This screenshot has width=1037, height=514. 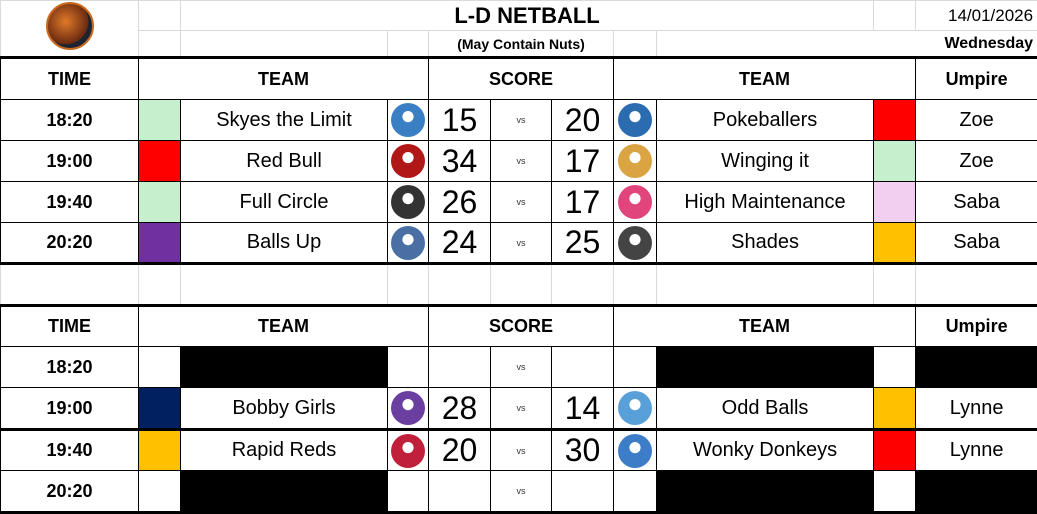 I want to click on home-team-name: Balls Up, so click(x=284, y=243).